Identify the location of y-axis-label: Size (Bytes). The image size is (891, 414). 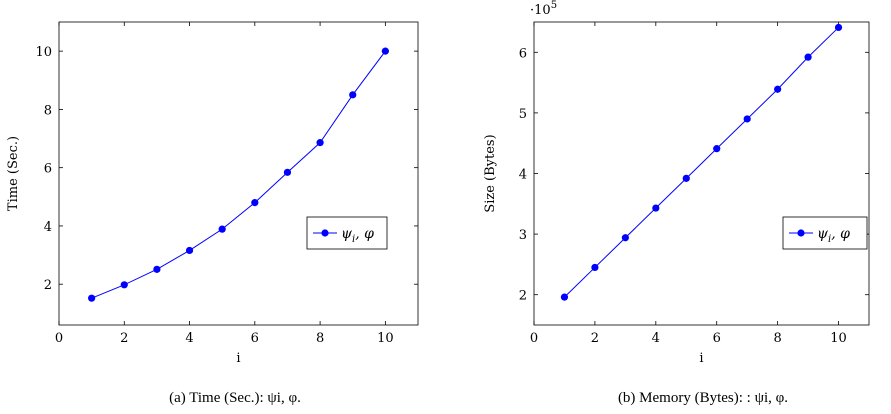
(490, 173).